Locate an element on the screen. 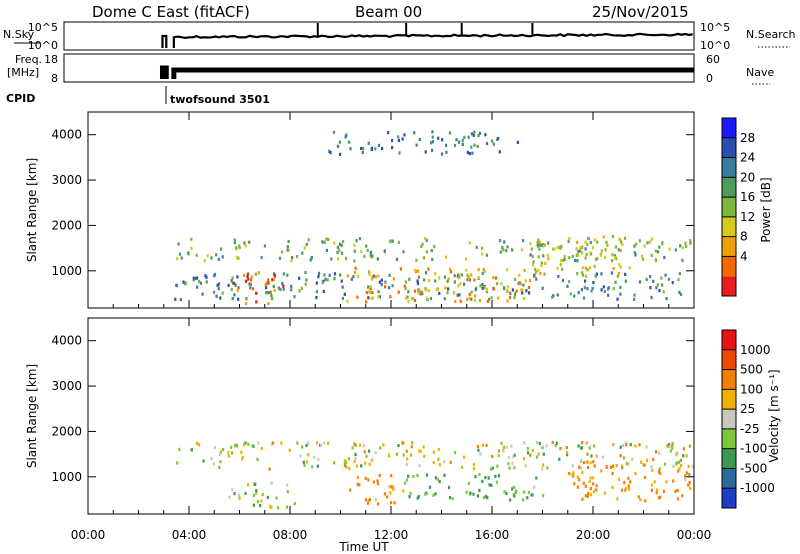  velocity-ytick-label-2: 2000 is located at coordinates (66, 431).